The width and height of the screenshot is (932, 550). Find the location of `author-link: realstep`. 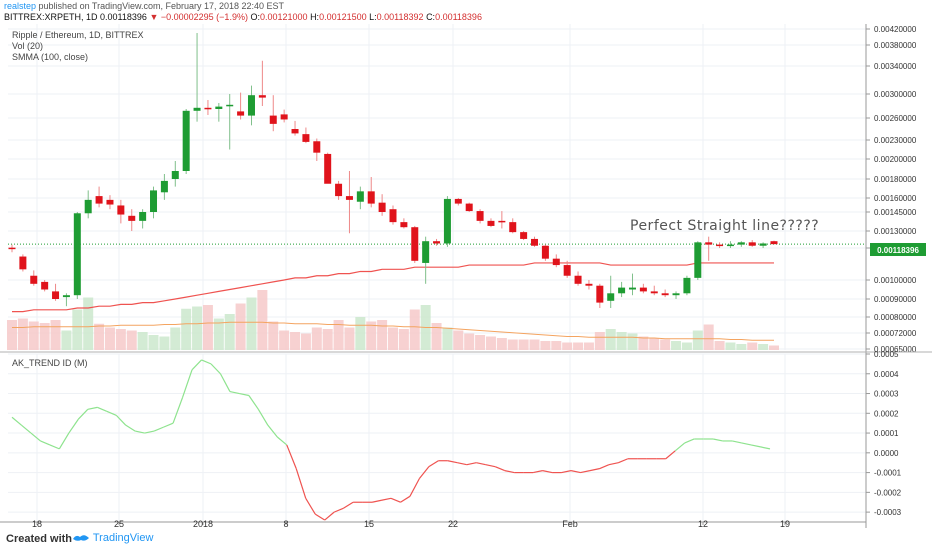

author-link: realstep is located at coordinates (20, 6).